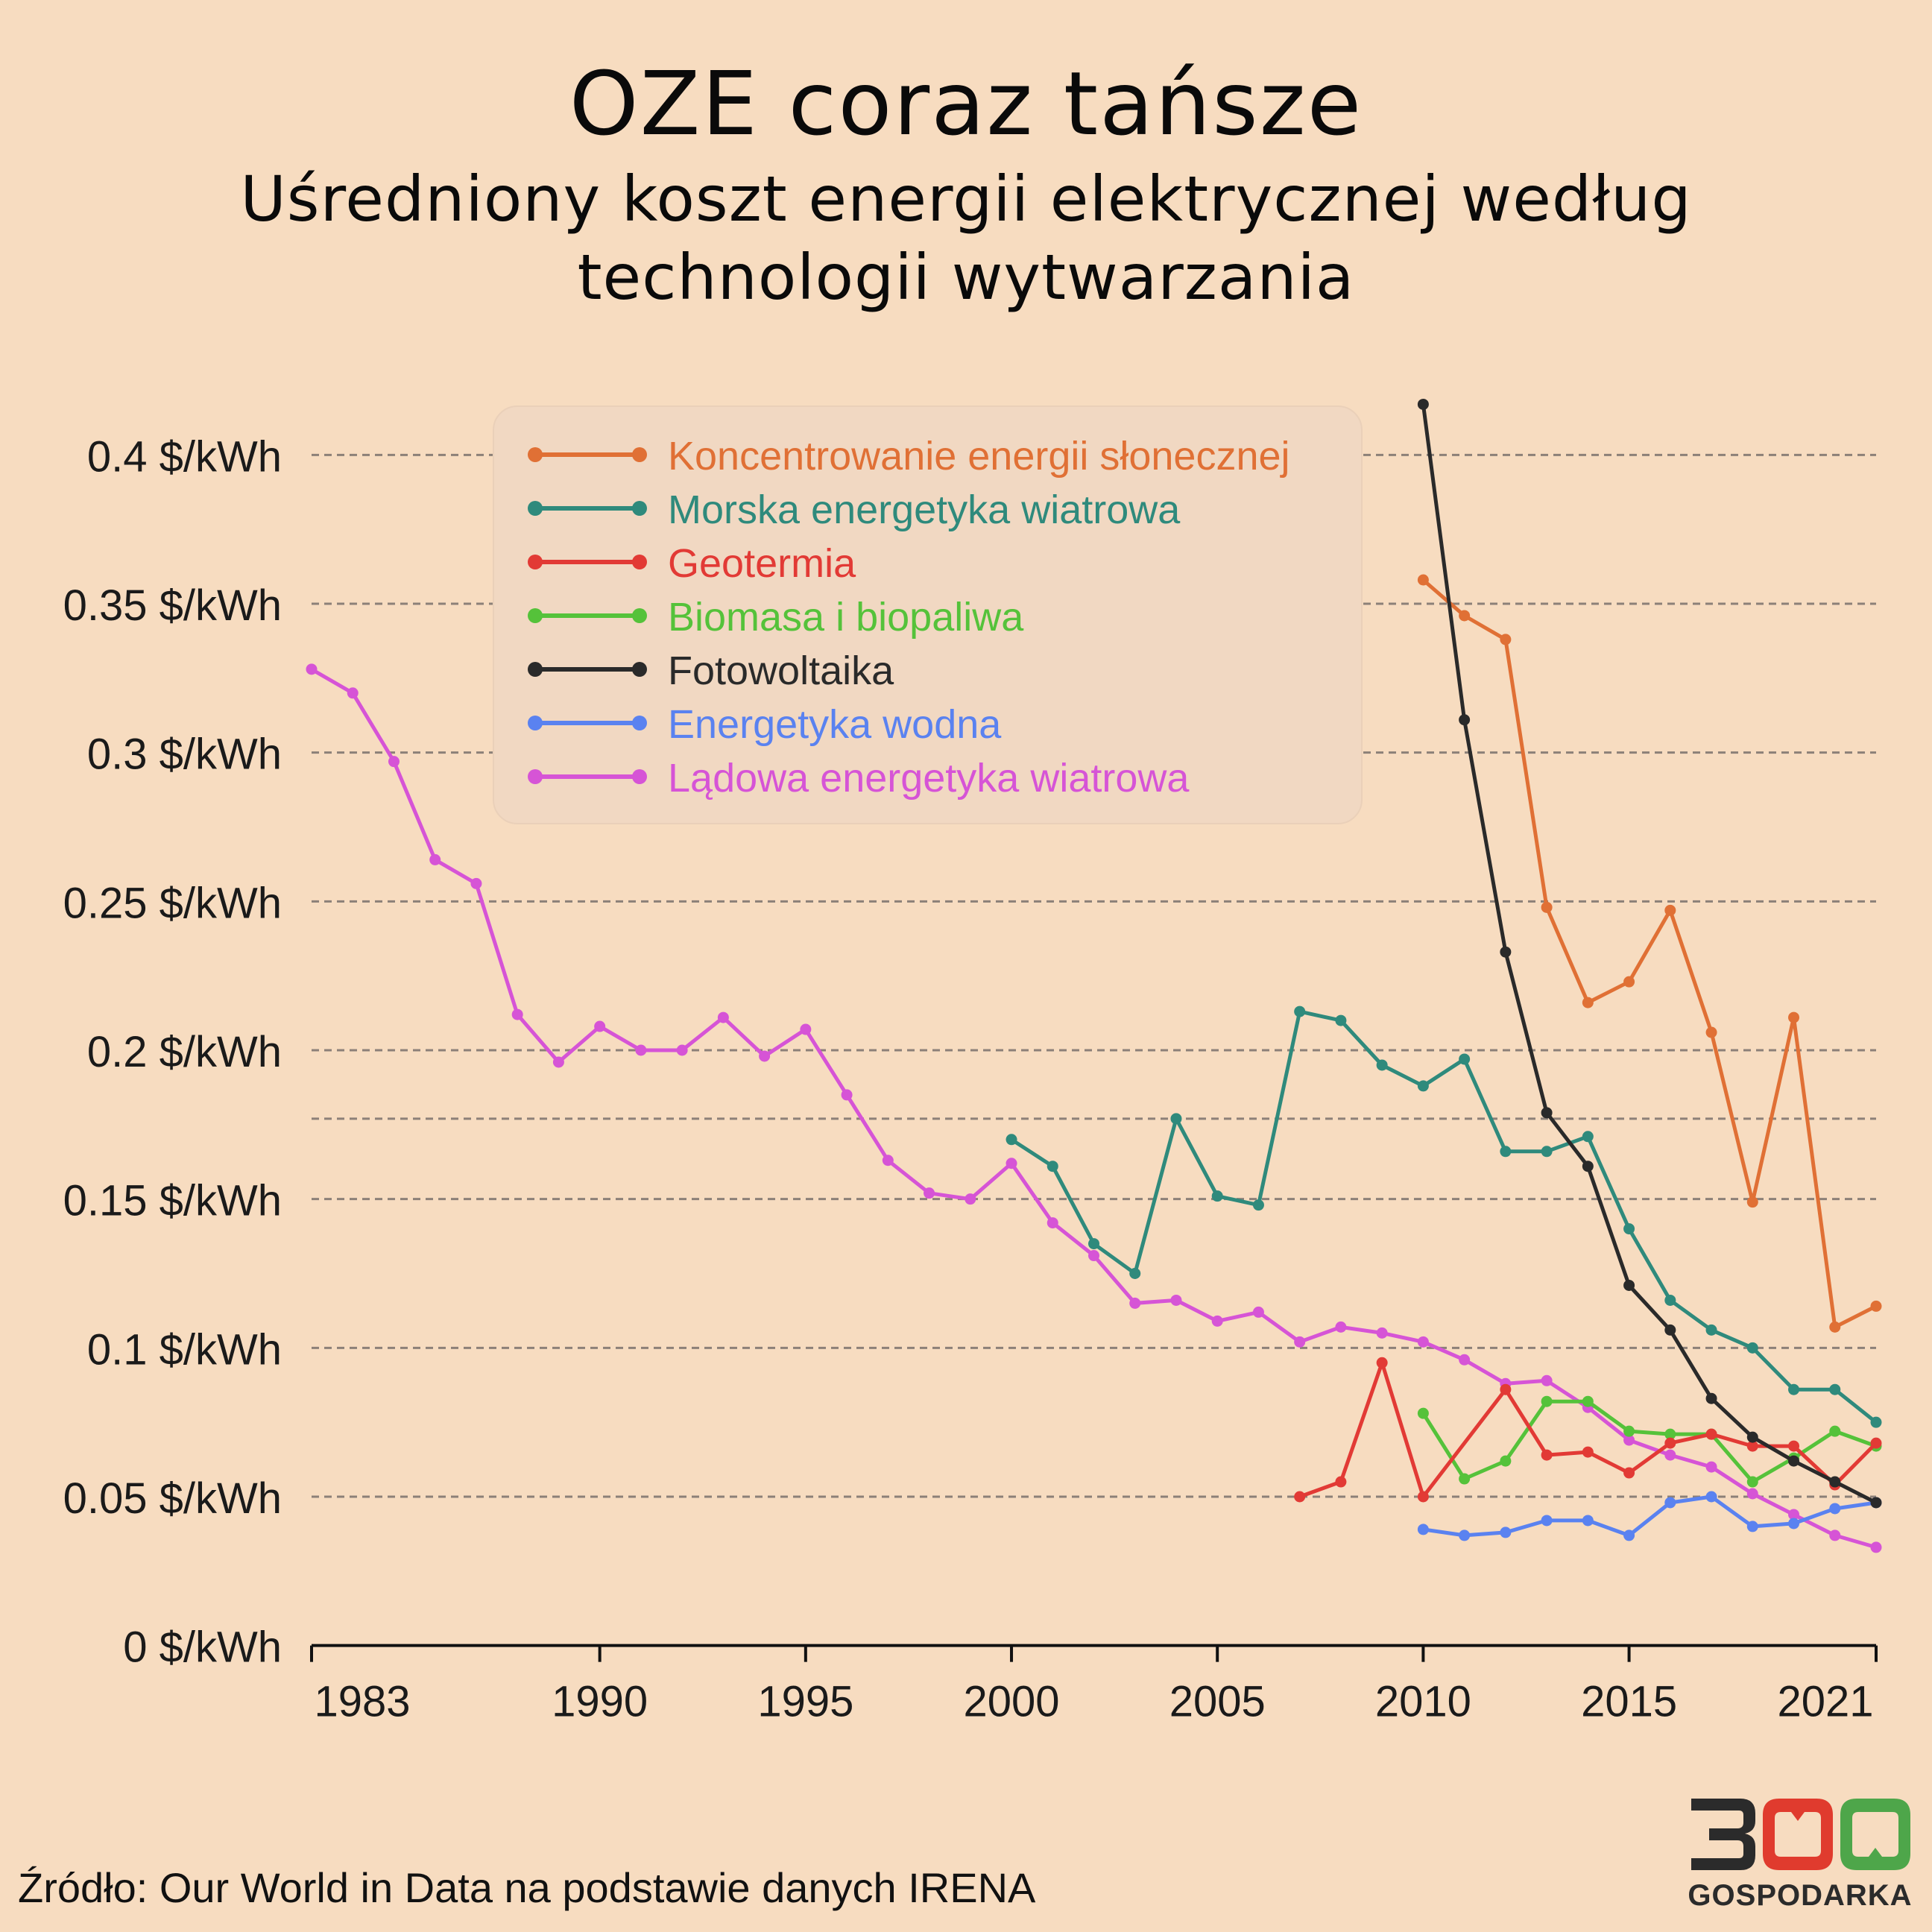 The height and width of the screenshot is (1932, 1932). I want to click on x-tick-label: 2000, so click(1012, 1702).